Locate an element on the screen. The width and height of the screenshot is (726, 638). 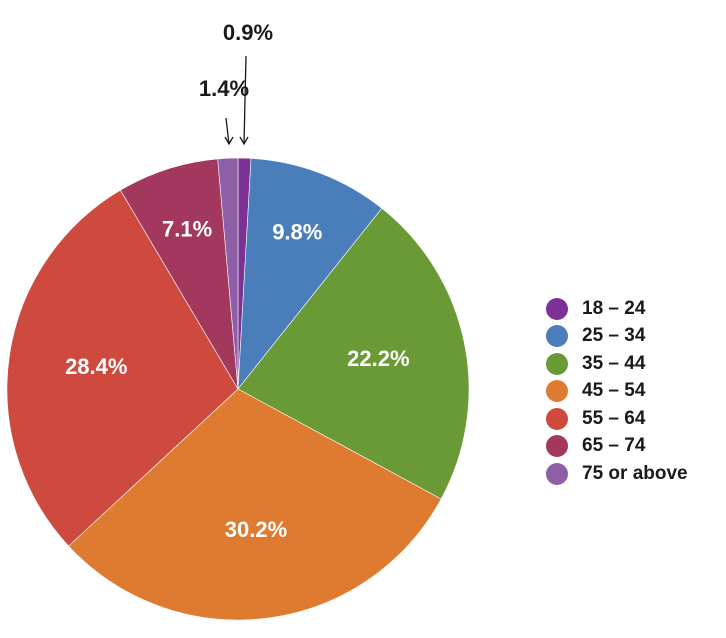
legend-item: 75 or above is located at coordinates (633, 474).